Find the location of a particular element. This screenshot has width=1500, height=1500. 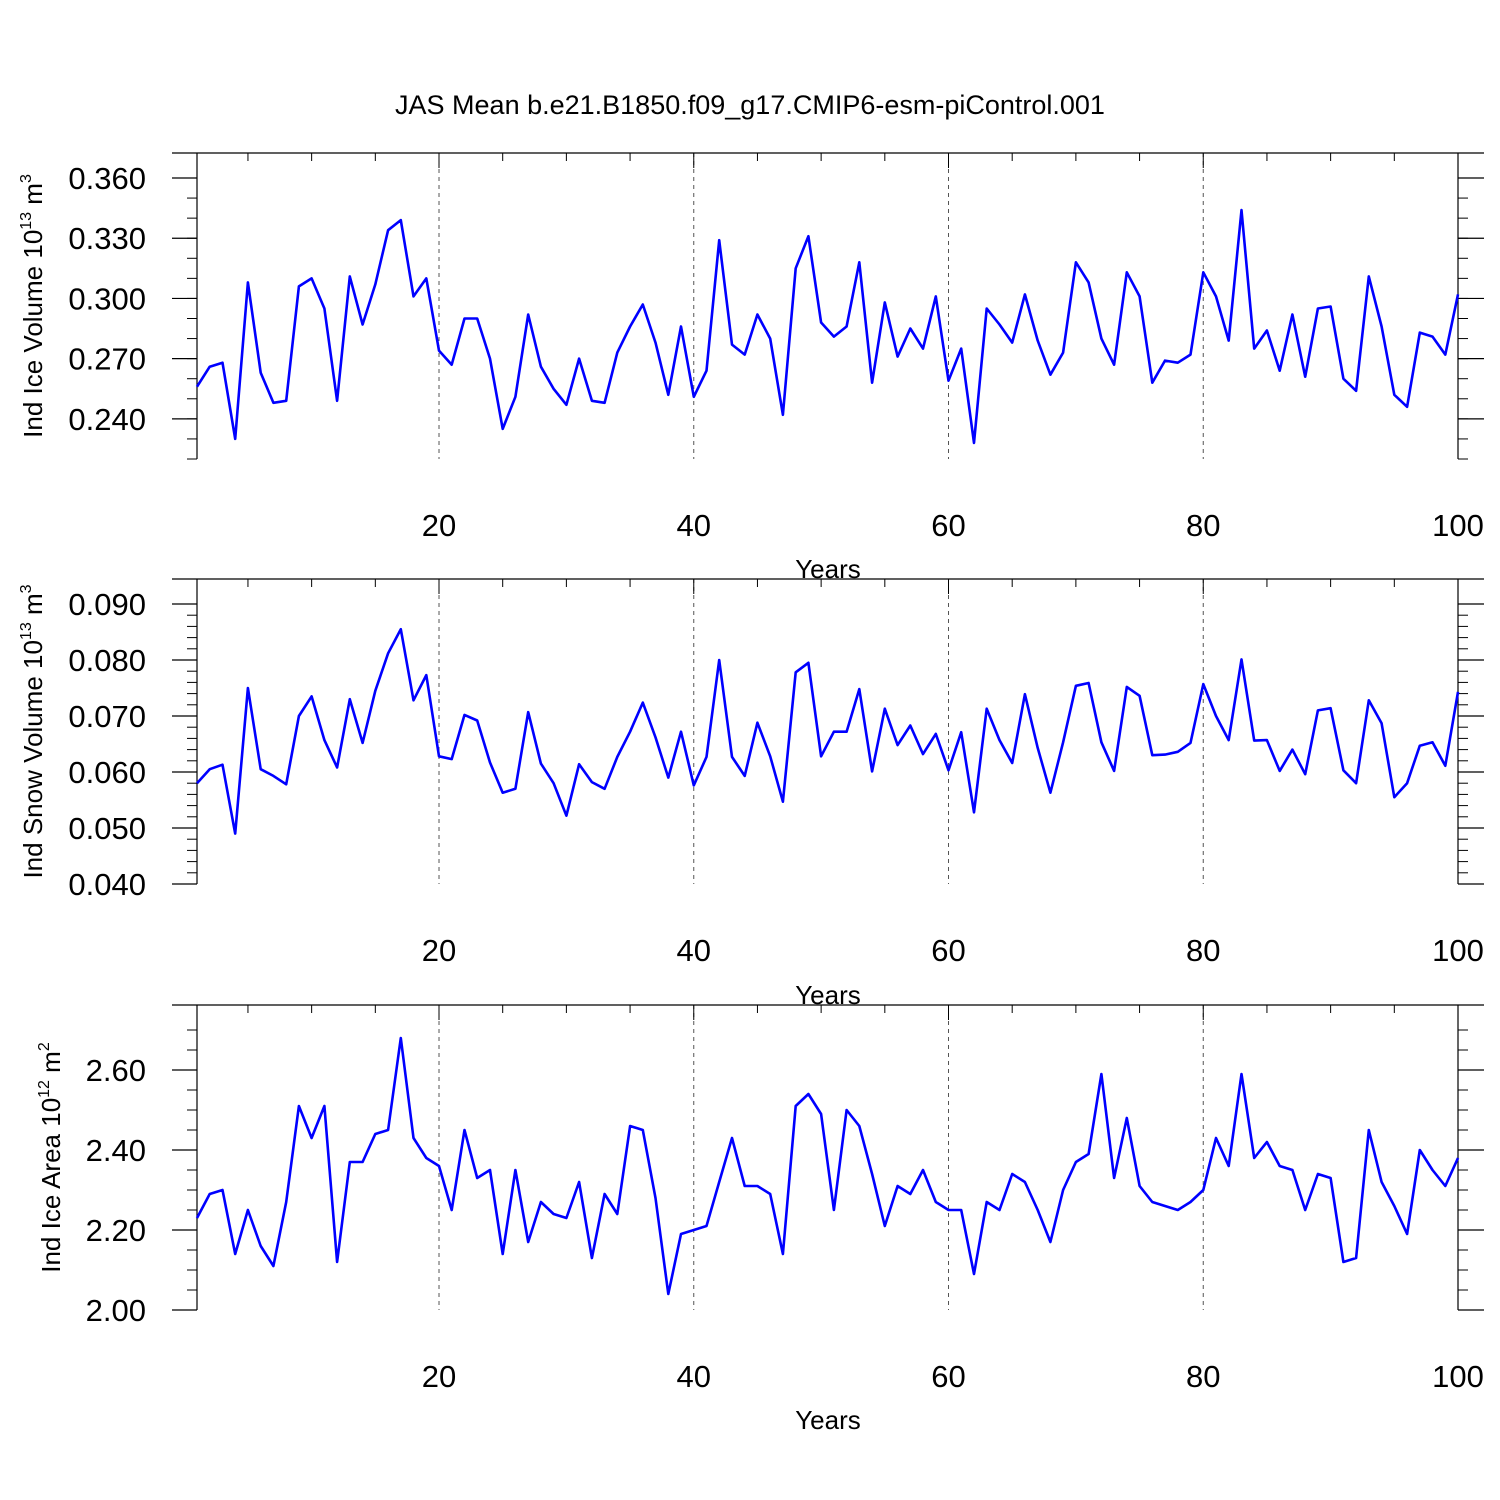

y-tick-label: 0.240 is located at coordinates (107, 419).